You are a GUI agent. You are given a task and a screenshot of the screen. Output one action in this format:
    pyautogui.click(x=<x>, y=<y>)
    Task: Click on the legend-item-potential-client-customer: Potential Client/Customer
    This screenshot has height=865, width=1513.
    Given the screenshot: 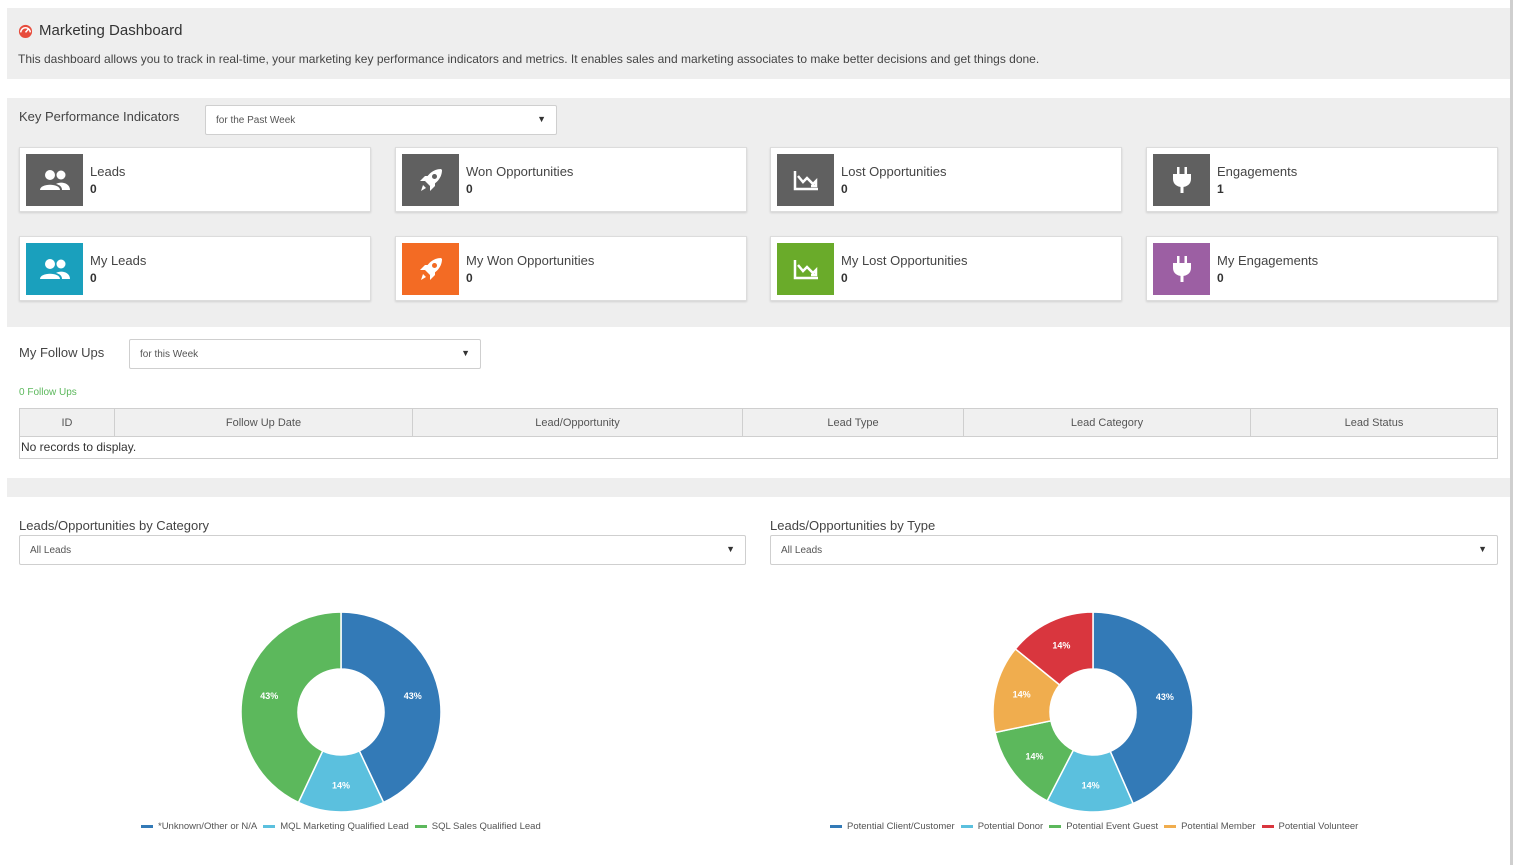 What is the action you would take?
    pyautogui.click(x=892, y=826)
    